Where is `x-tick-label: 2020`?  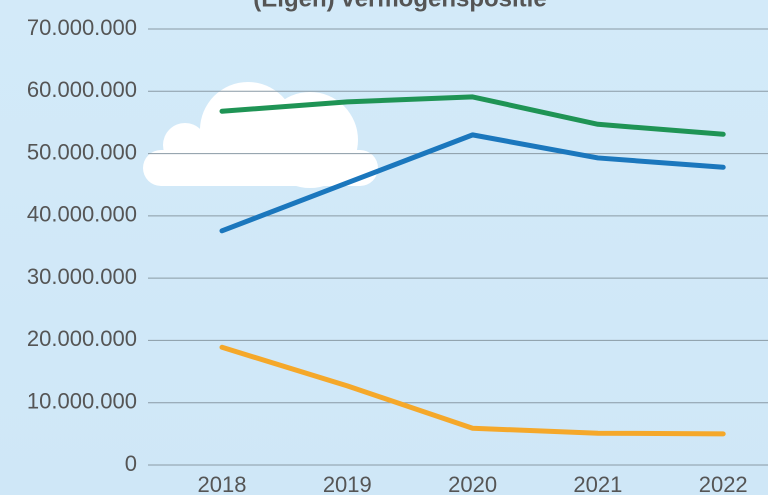 x-tick-label: 2020 is located at coordinates (472, 483).